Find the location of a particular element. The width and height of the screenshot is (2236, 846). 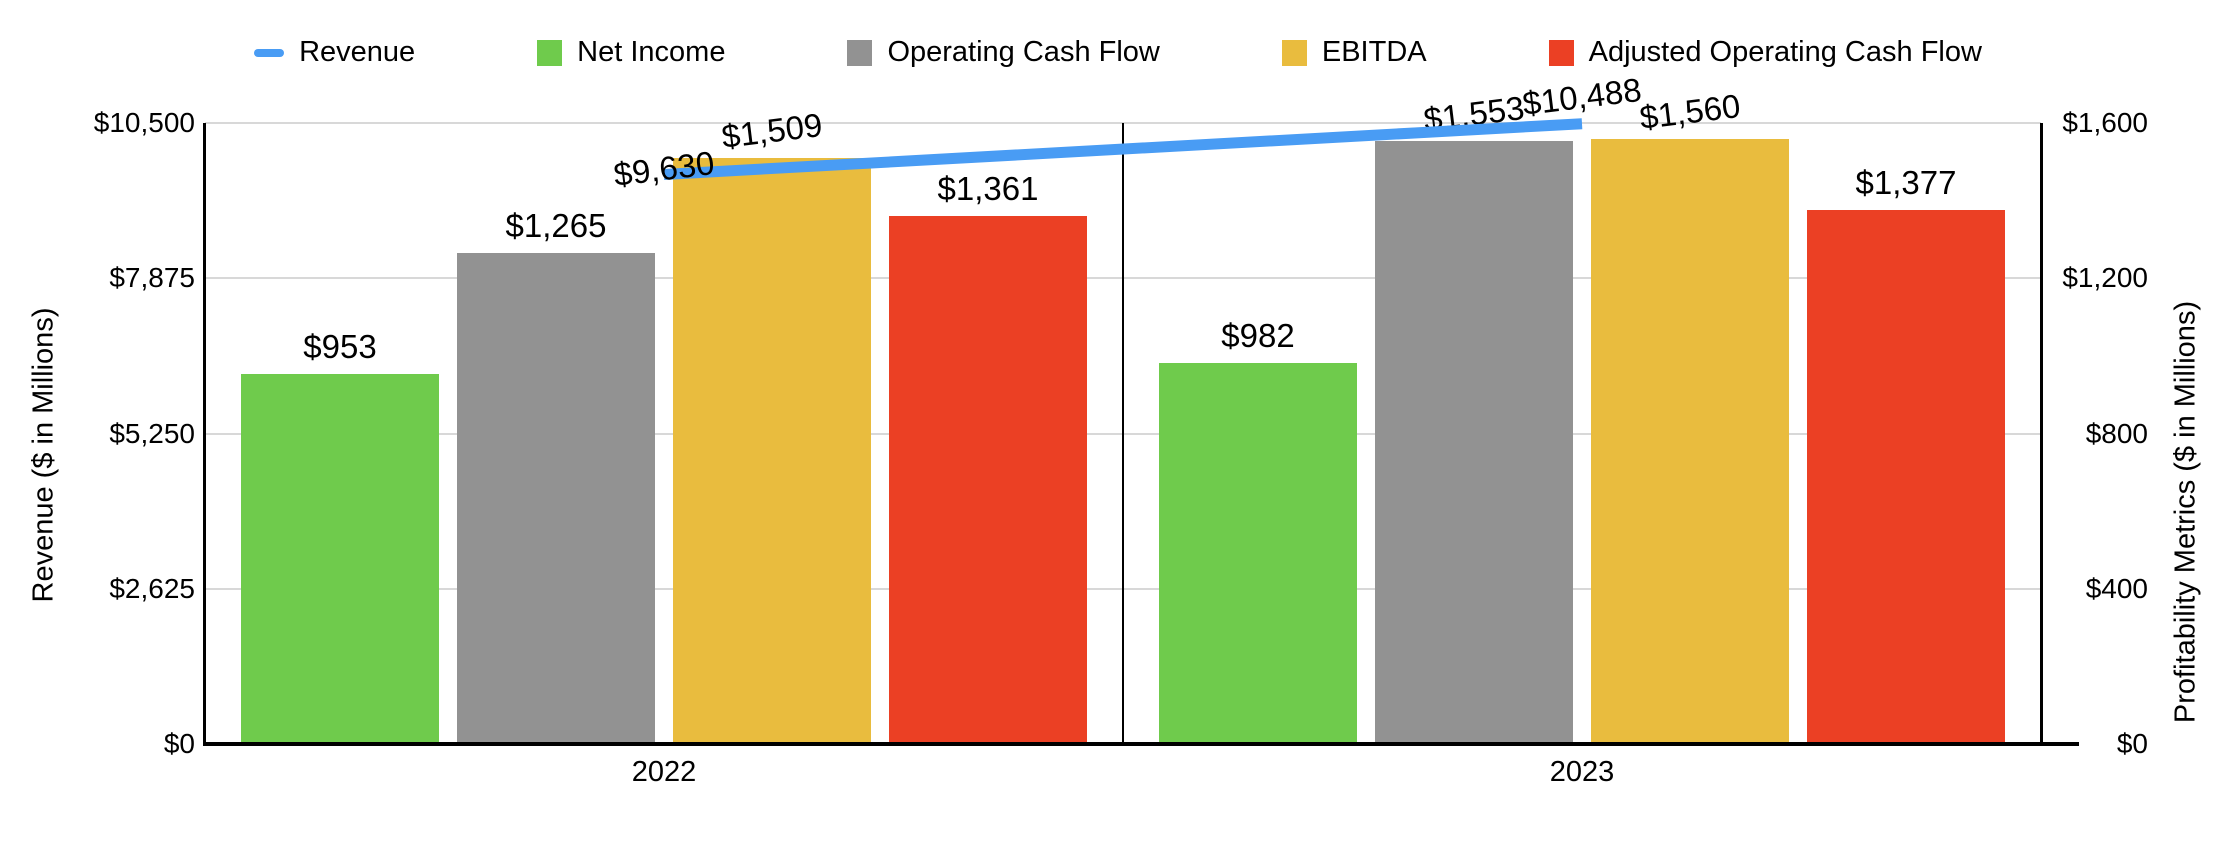

right-axis-line is located at coordinates (2041, 434).